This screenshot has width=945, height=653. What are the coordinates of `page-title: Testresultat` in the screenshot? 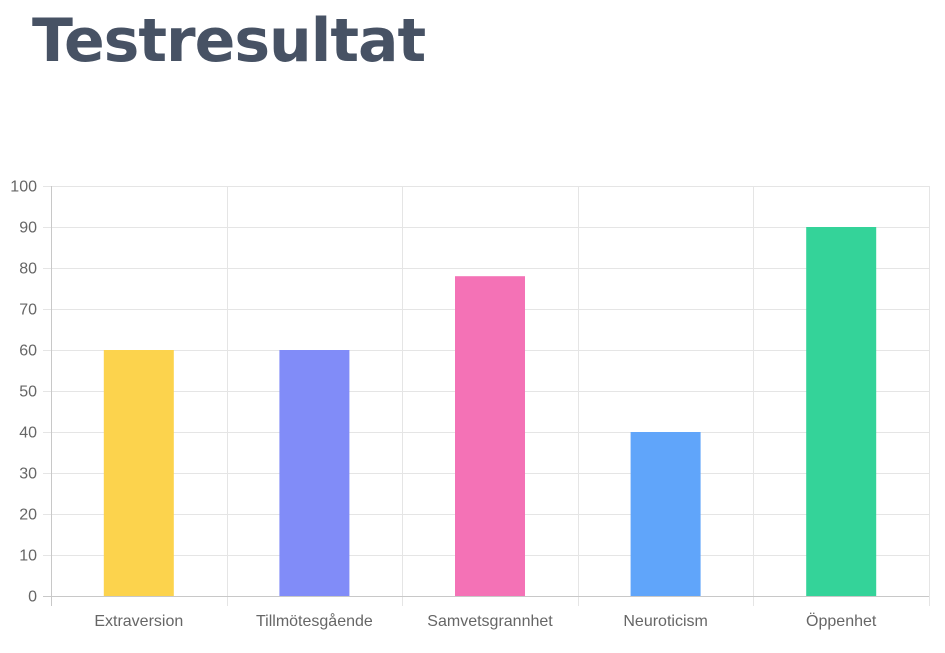 It's located at (229, 41).